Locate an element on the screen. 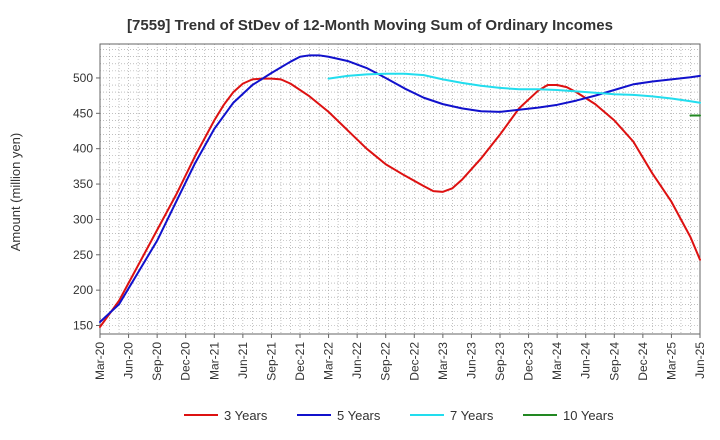 Image resolution: width=720 pixels, height=440 pixels. y-tick-label: 400 is located at coordinates (83, 149).